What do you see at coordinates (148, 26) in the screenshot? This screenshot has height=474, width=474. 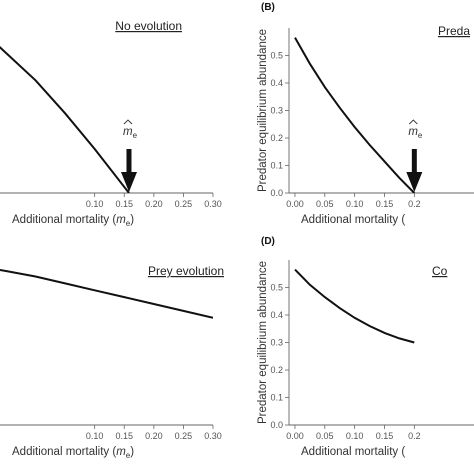 I see `panel-title: No evolution` at bounding box center [148, 26].